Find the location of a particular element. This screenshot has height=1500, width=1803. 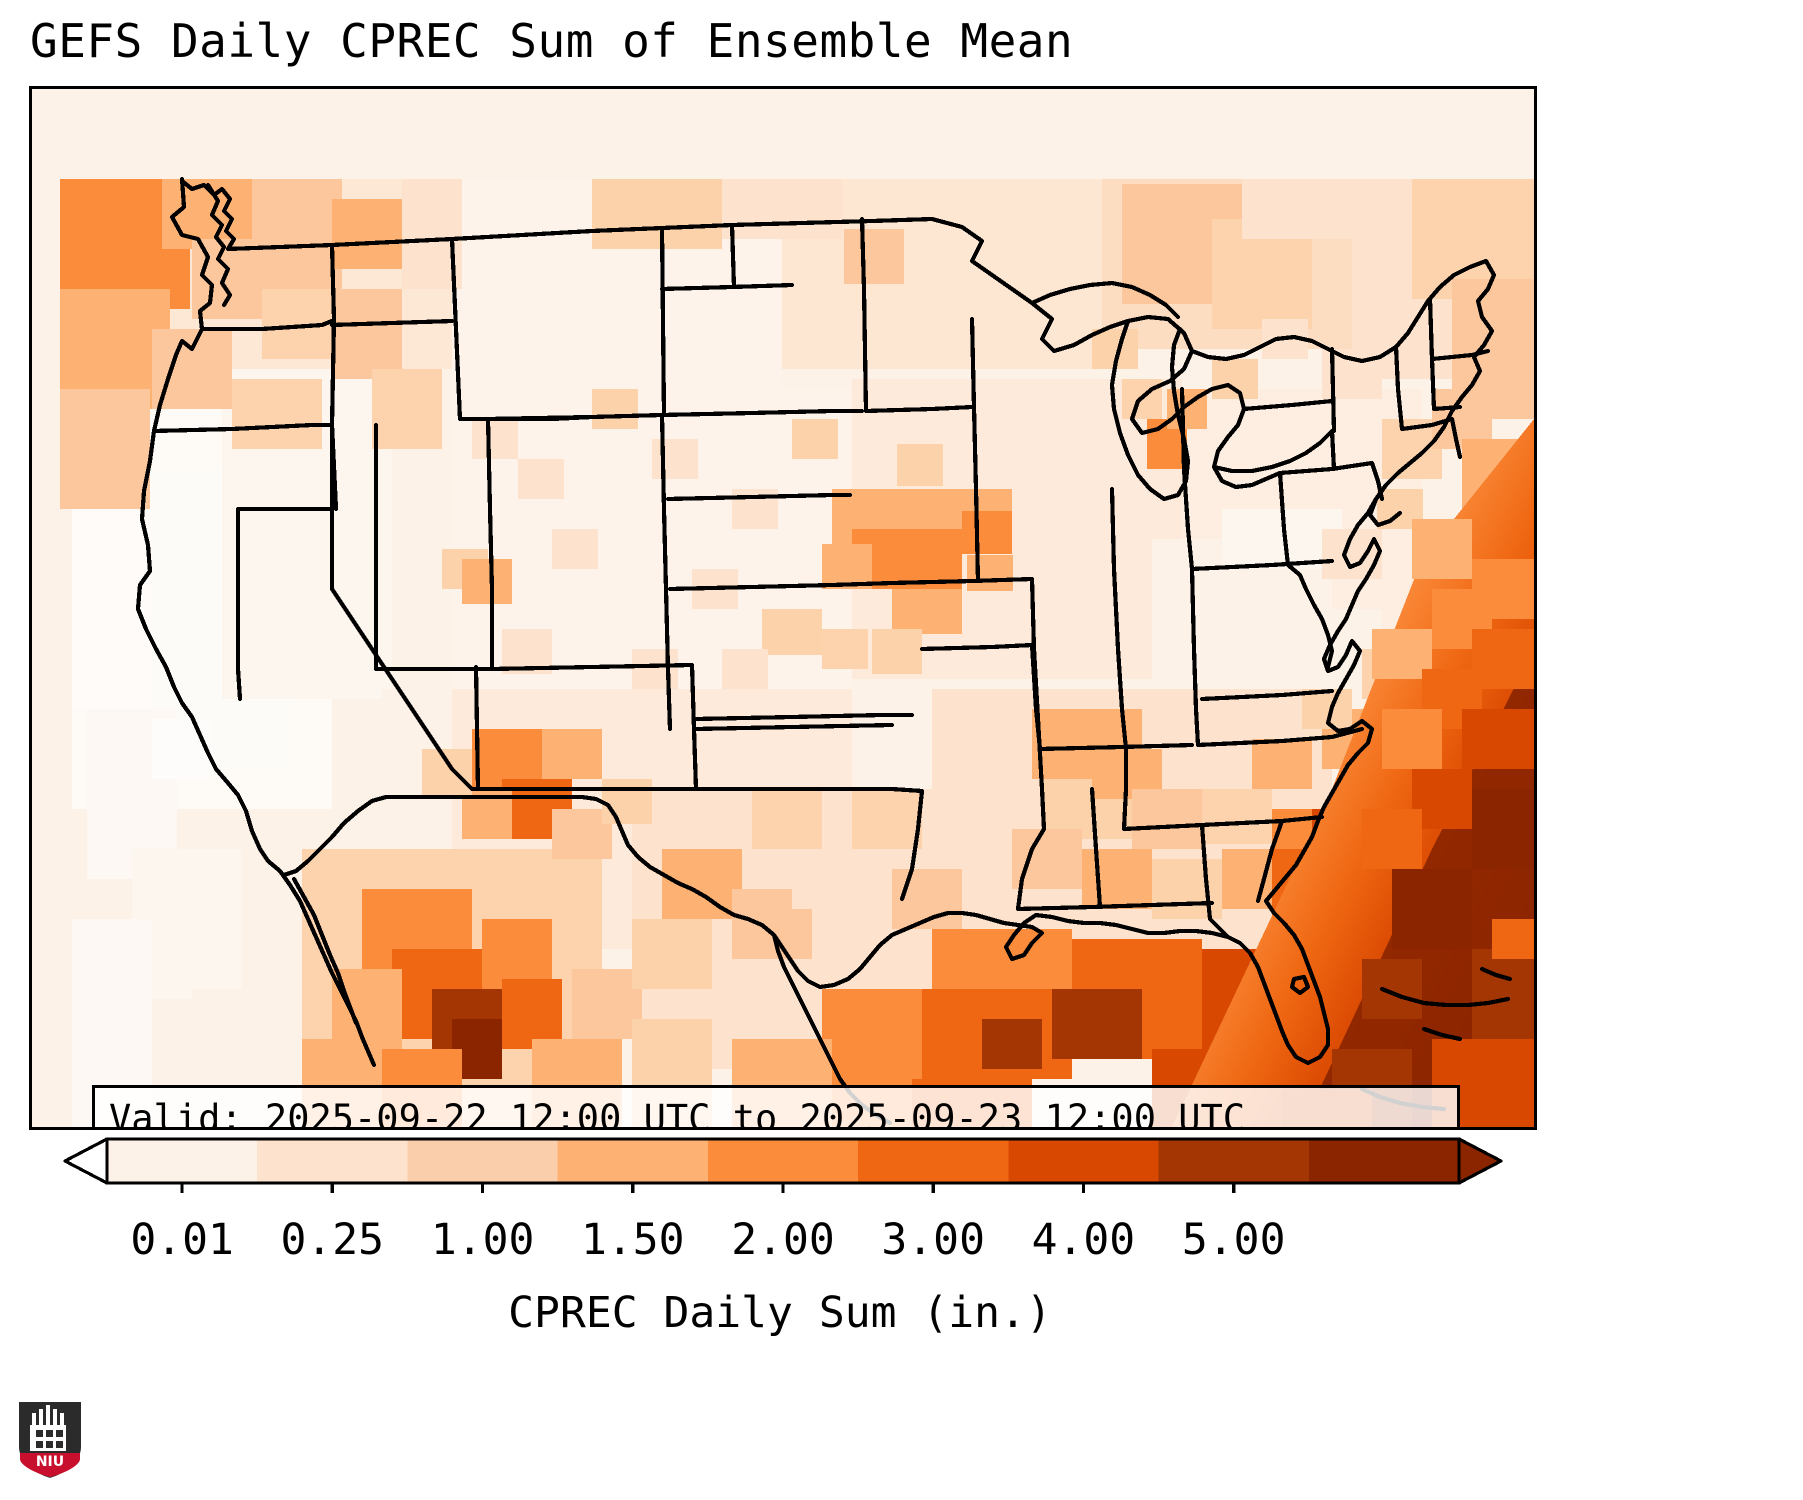

colorbar-tick-label: 0.01 is located at coordinates (182, 1240).